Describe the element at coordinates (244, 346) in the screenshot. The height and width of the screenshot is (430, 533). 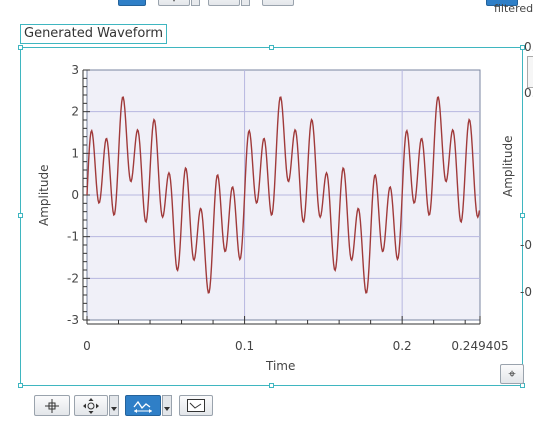
I see `x-tick-label: 0.1` at that location.